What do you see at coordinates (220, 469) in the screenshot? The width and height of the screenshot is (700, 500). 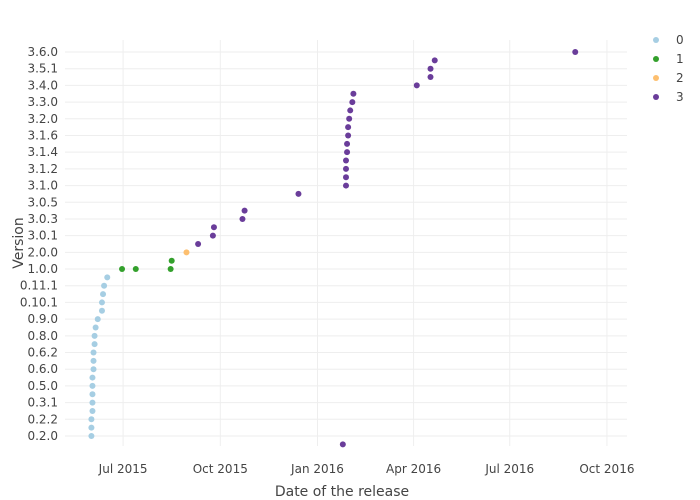 I see `x-tick-label: Oct 2015` at bounding box center [220, 469].